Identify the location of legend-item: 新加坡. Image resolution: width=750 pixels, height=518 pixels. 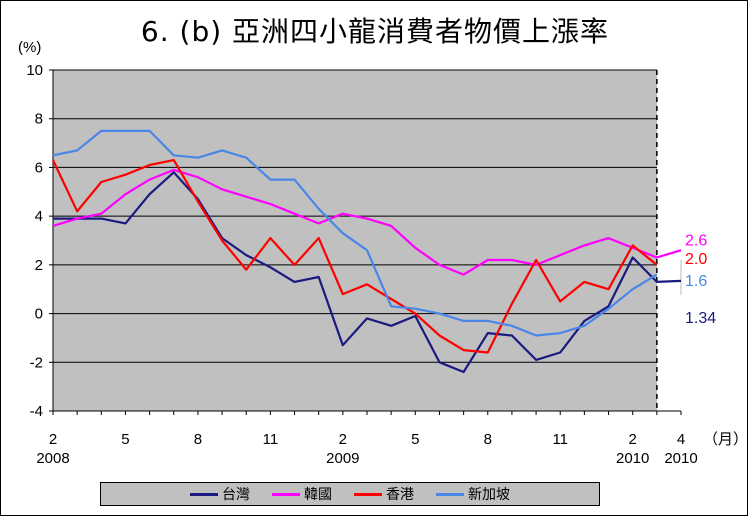
(473, 494).